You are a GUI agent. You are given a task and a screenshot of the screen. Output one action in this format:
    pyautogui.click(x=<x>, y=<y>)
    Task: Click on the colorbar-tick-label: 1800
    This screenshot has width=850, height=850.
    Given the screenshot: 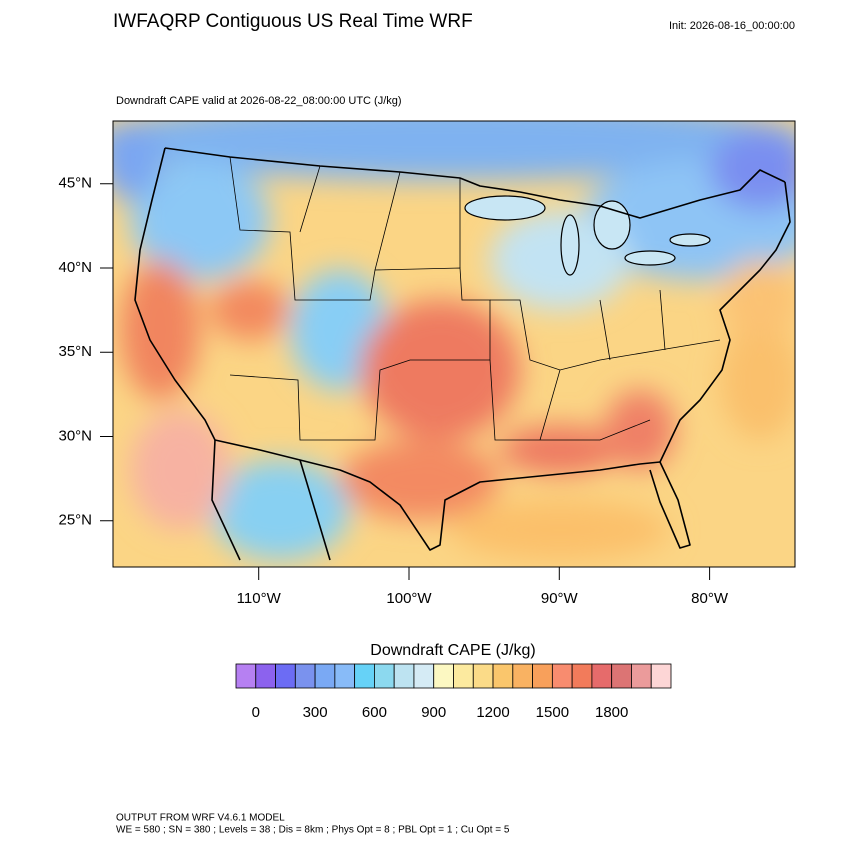 What is the action you would take?
    pyautogui.click(x=611, y=712)
    